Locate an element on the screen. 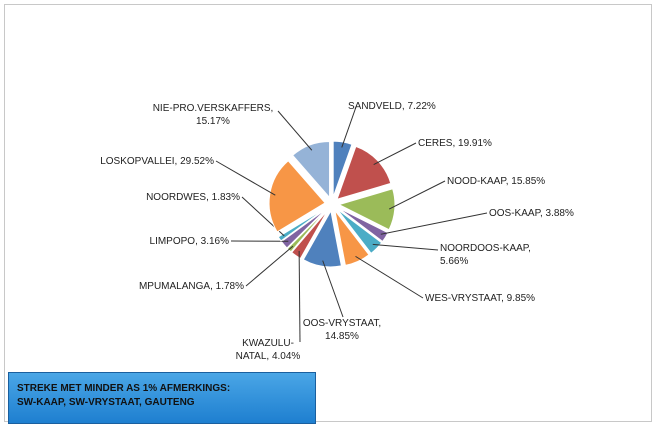  data-label: NOORDOOS-KAAP, 5.66% is located at coordinates (485, 255).